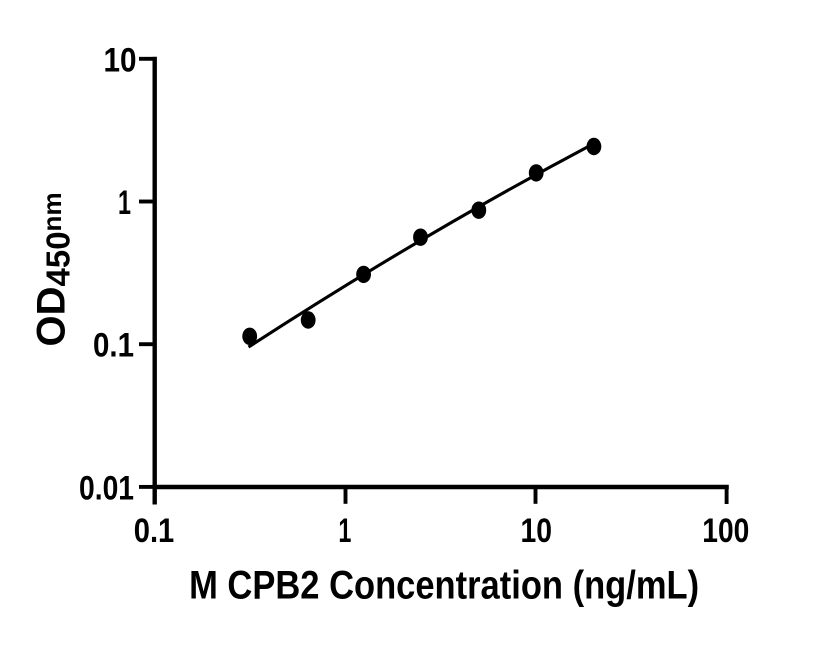  Describe the element at coordinates (725, 531) in the screenshot. I see `svg-text: 100` at that location.